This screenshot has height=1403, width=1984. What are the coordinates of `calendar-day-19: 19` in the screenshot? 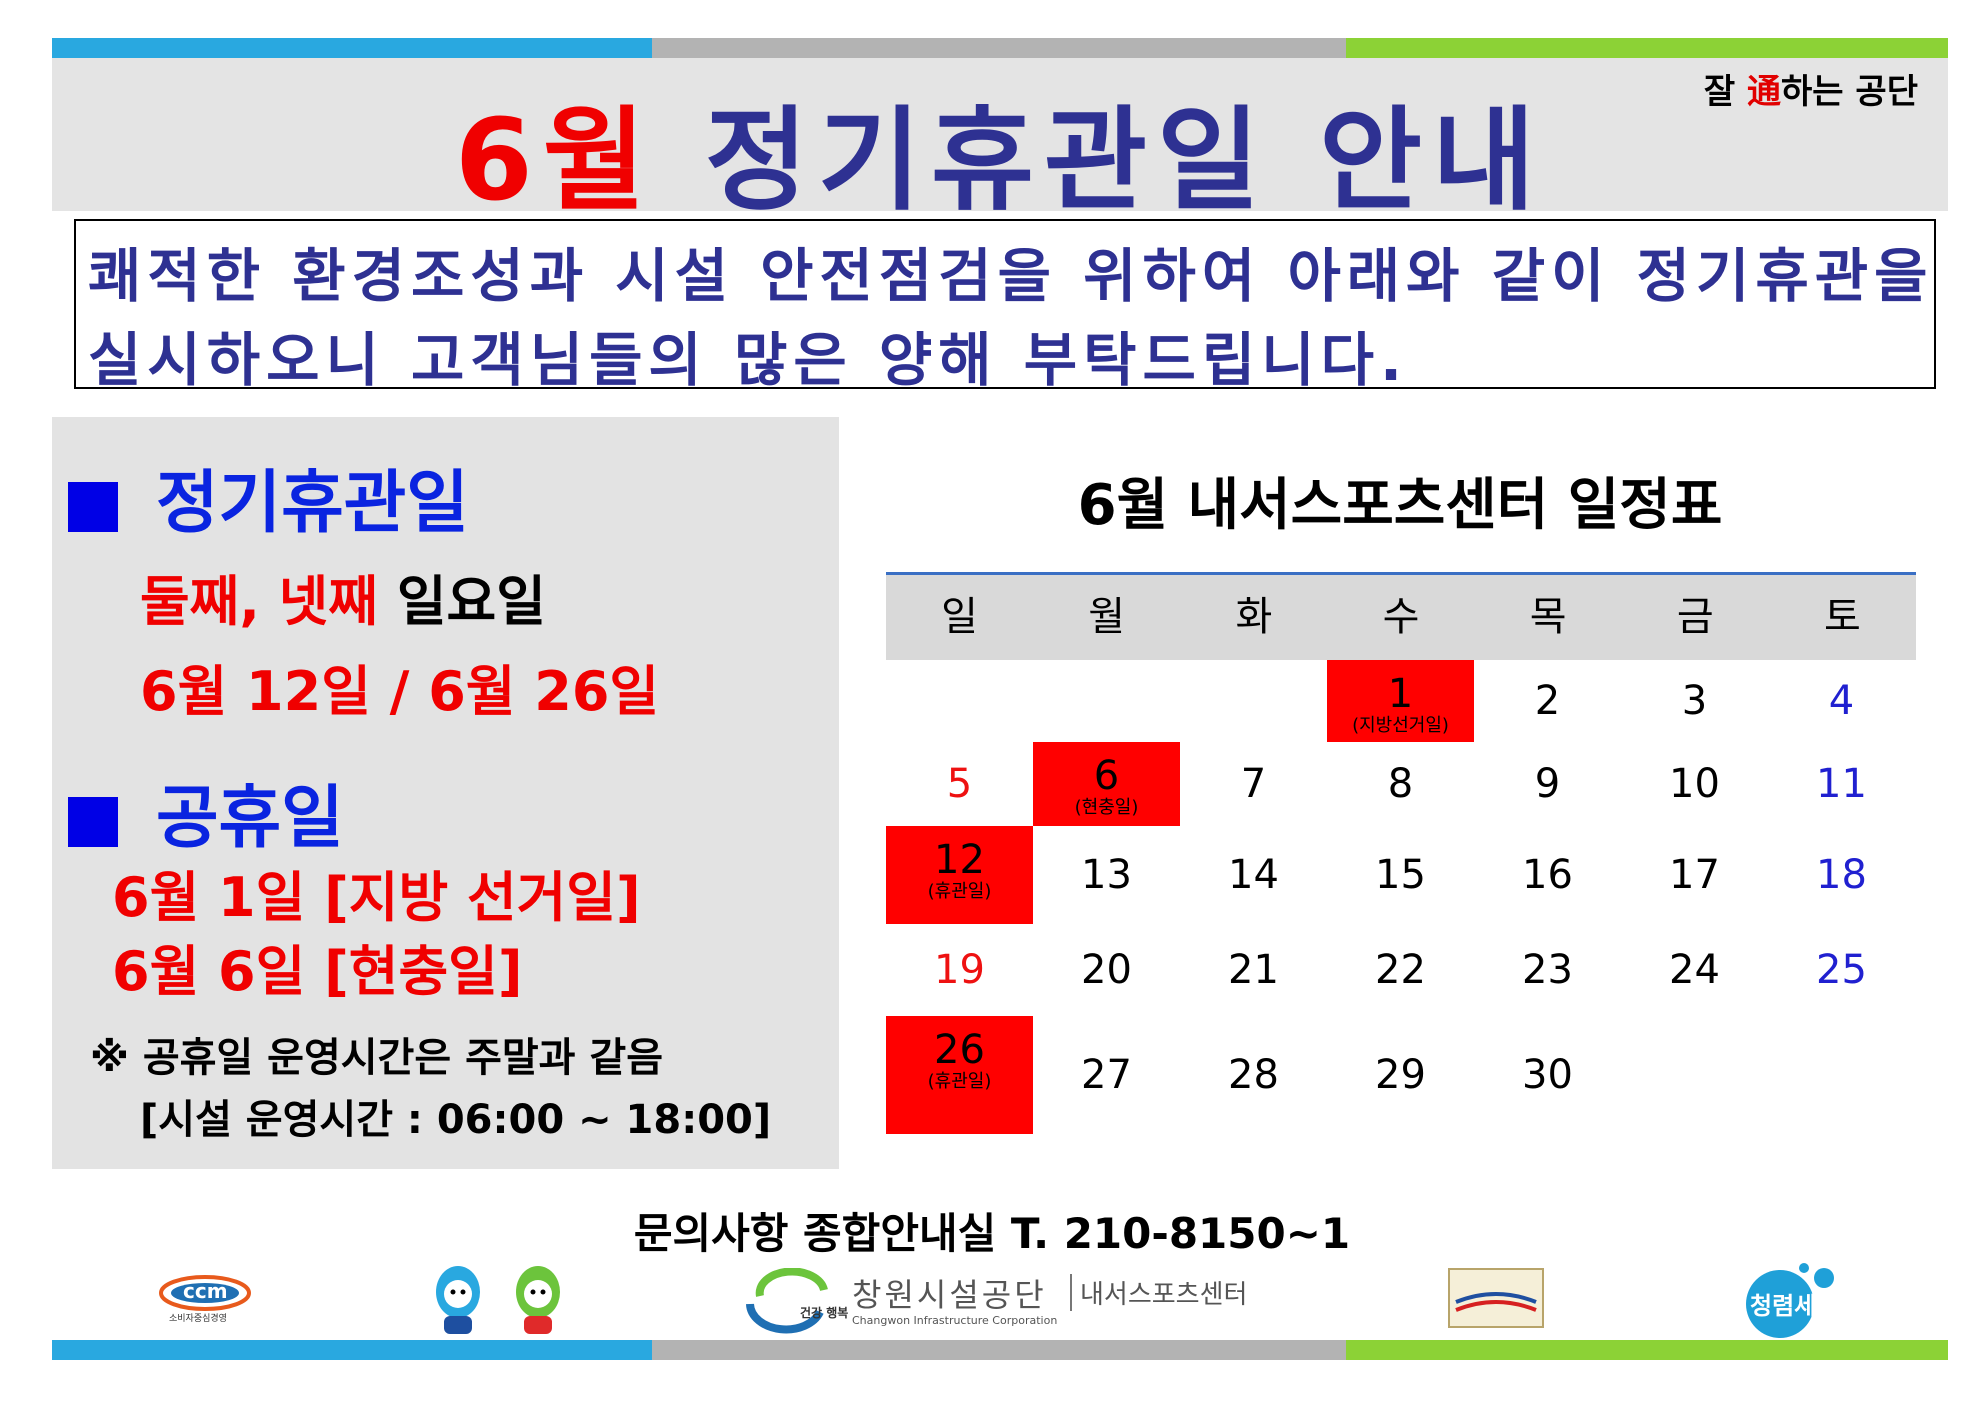 It's located at (959, 970).